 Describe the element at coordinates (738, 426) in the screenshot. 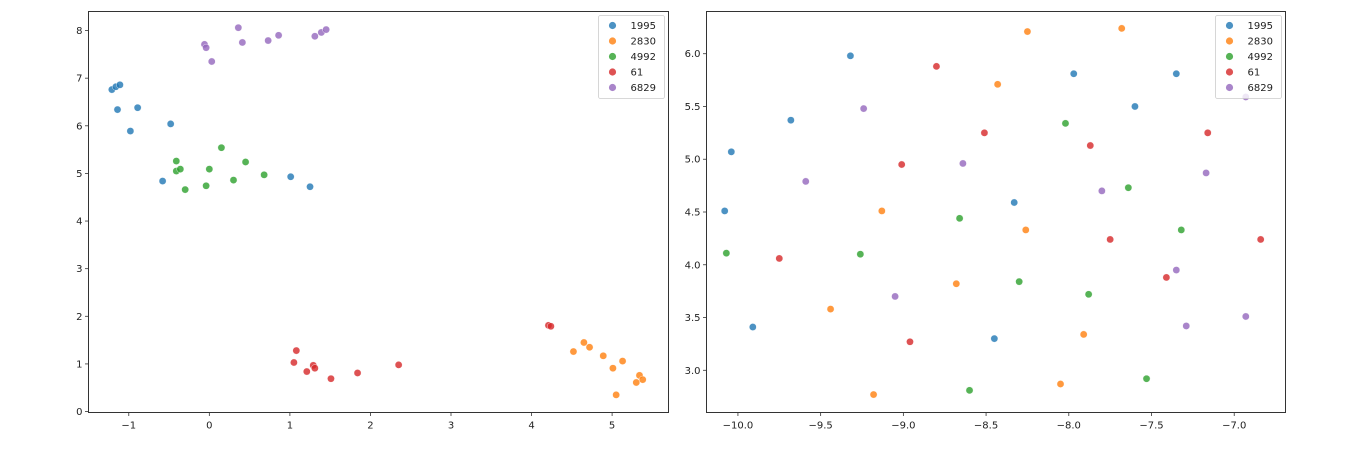

I see `x-tick-label: −10.0` at that location.